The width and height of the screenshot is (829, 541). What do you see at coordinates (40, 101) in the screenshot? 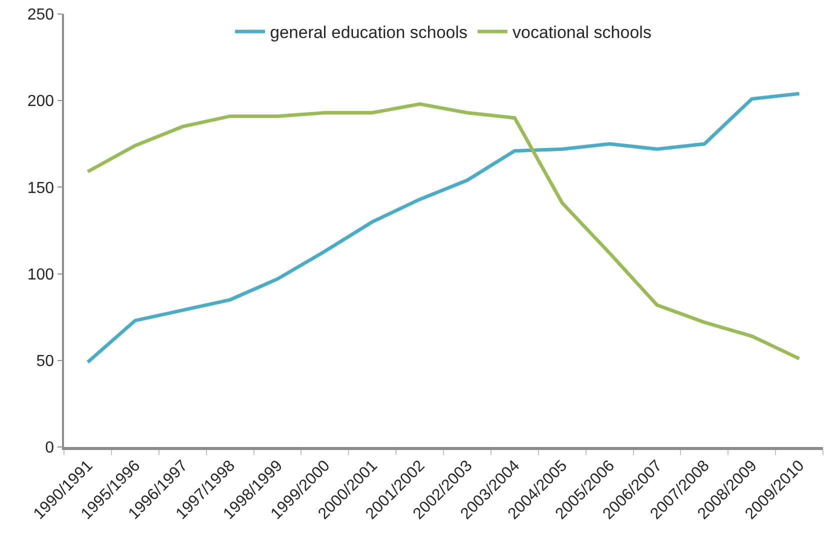
I see `y-tick-label: 200` at bounding box center [40, 101].